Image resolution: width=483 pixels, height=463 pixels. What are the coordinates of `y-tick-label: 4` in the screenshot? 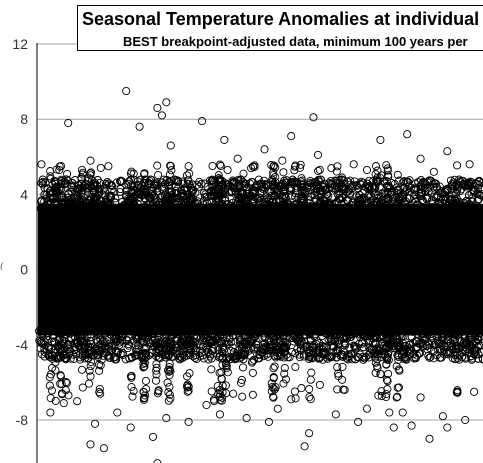 It's located at (24, 194).